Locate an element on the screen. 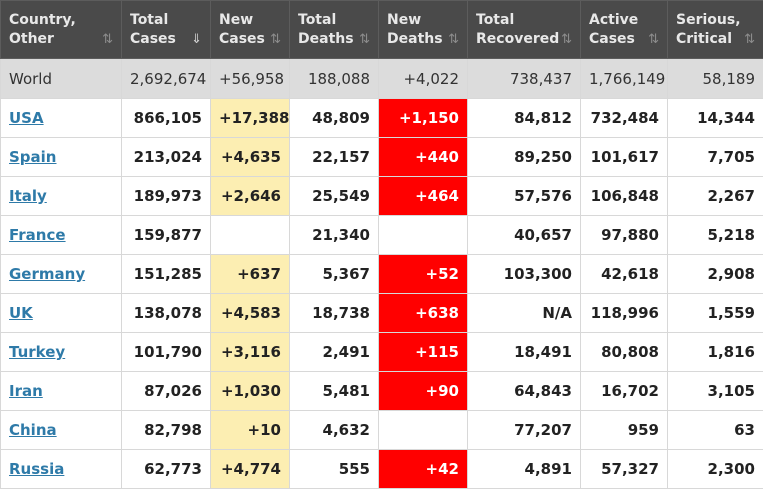 The width and height of the screenshot is (763, 489). serious-critical-cell: 7,705 is located at coordinates (715, 157).